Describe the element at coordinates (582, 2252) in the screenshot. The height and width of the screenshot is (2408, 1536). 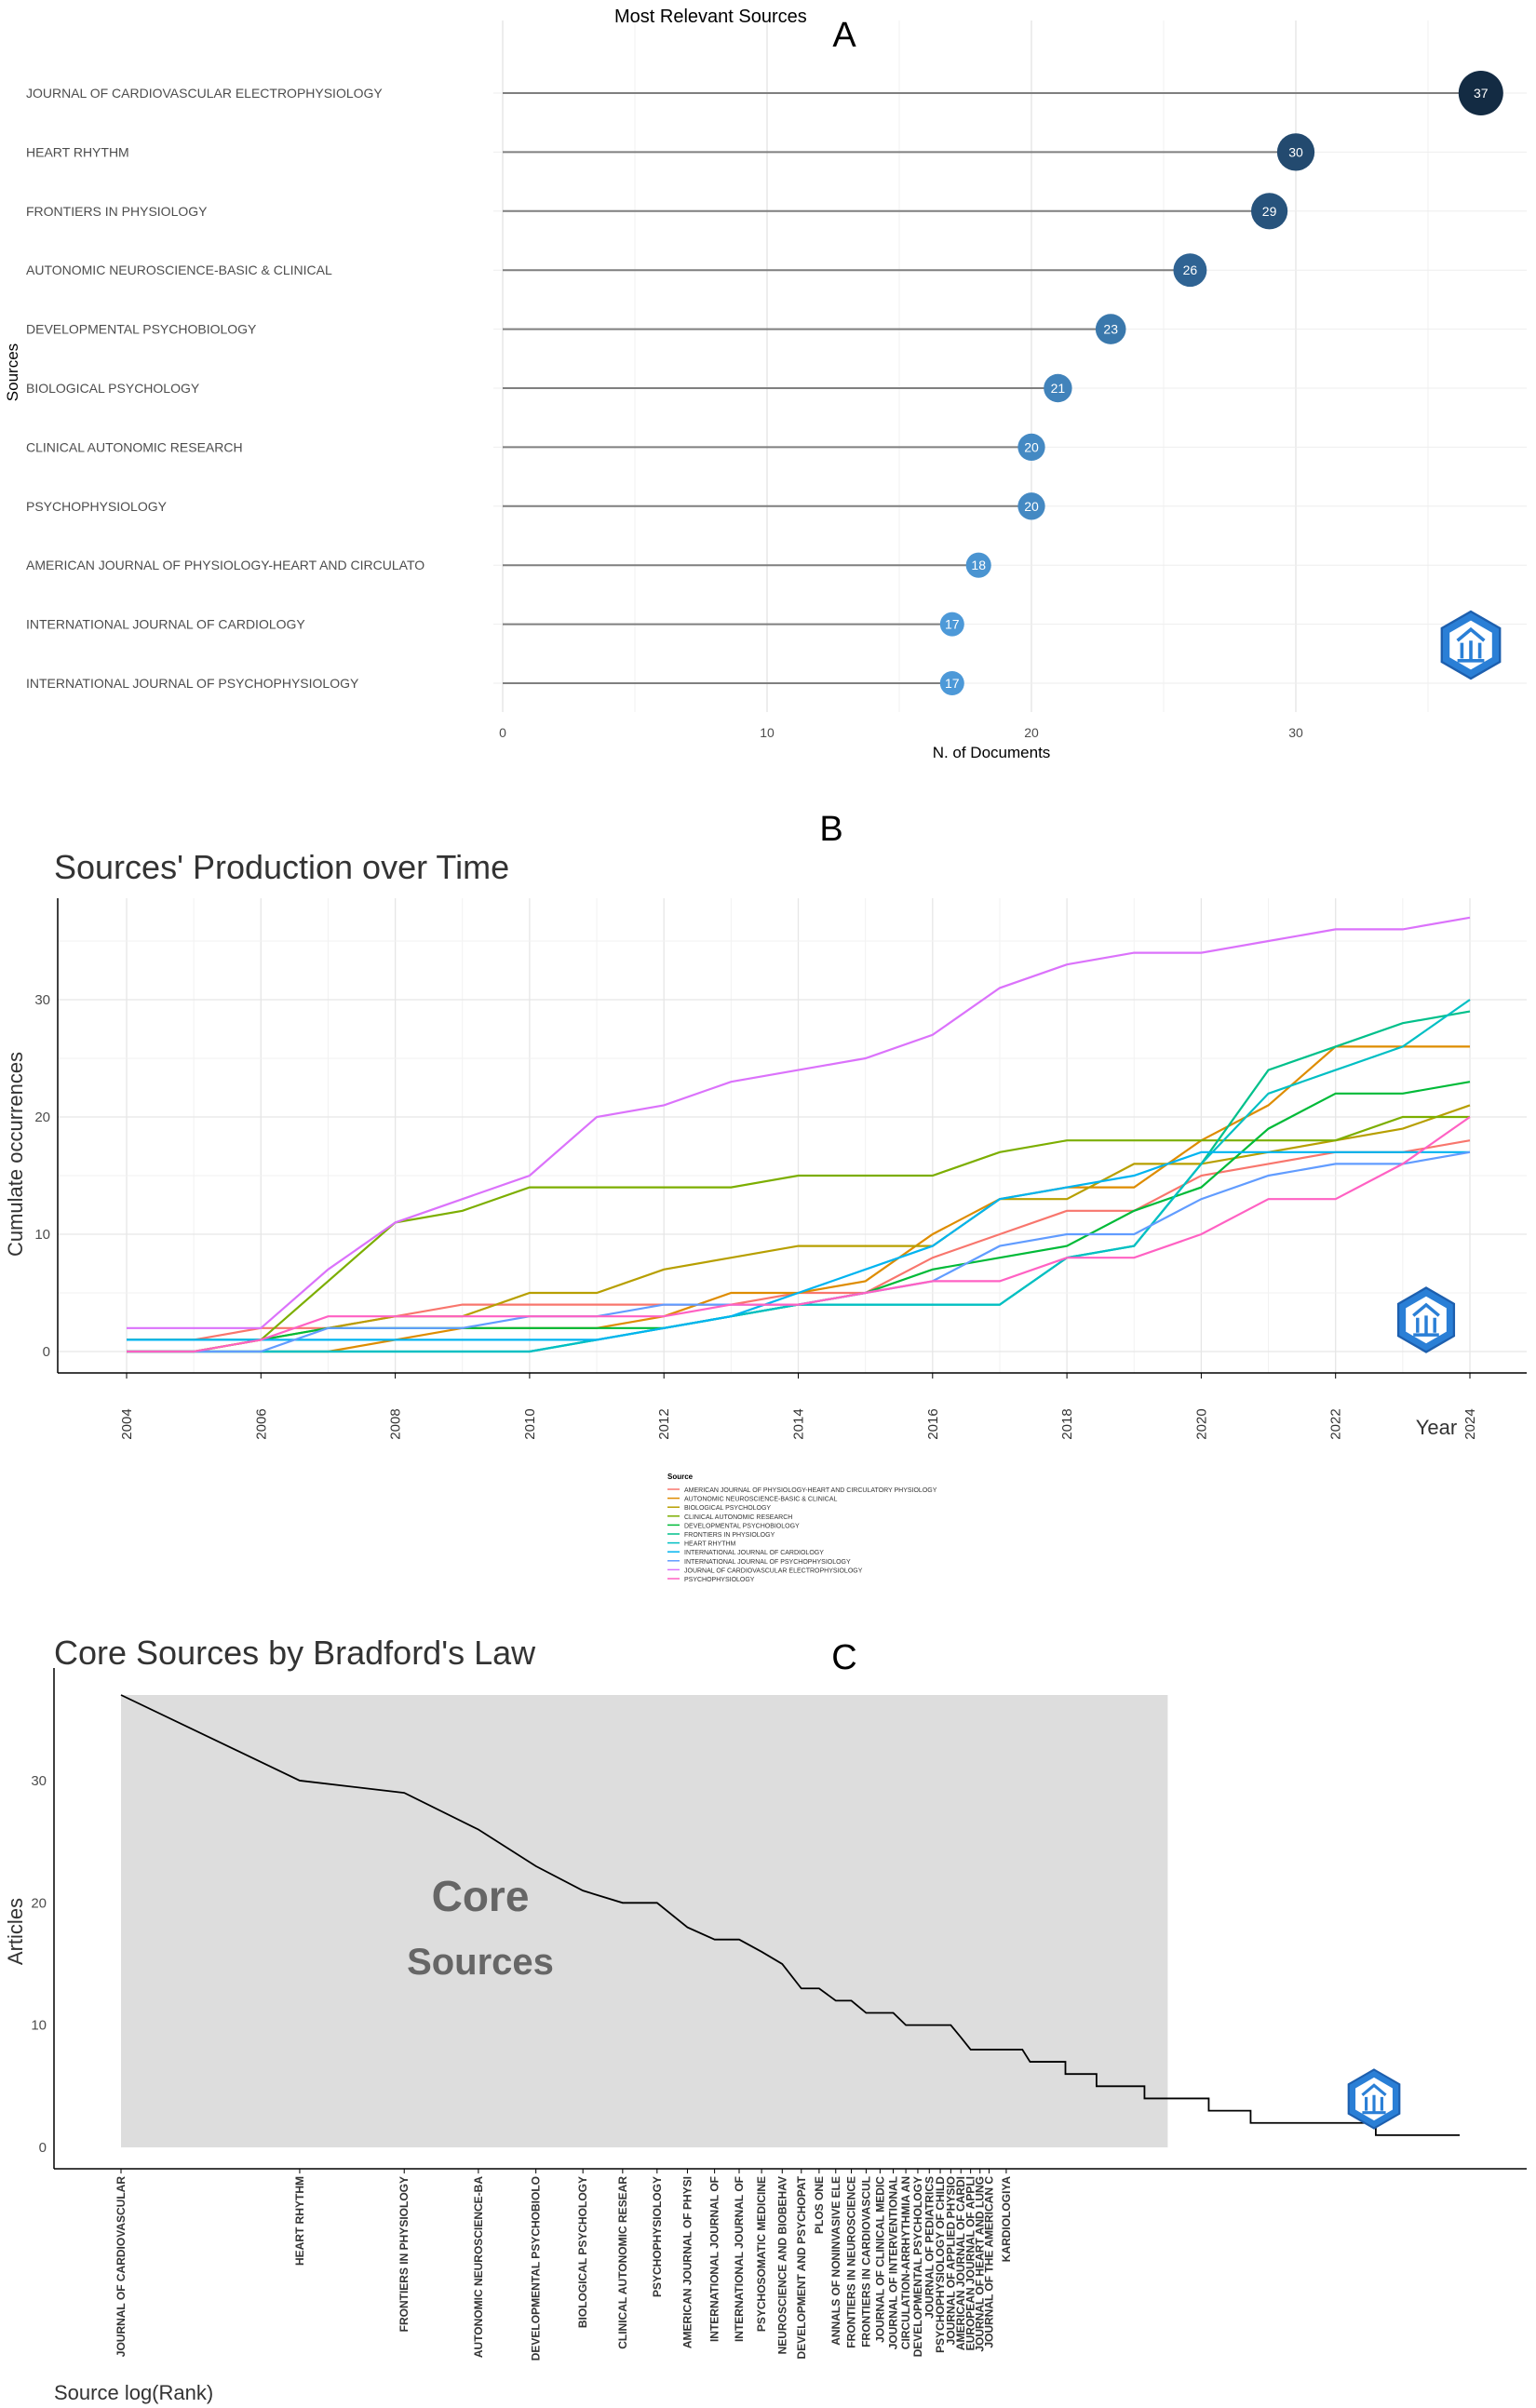
I see `x-tick-label: BIOLOGICAL PSYCHOLOGY` at that location.